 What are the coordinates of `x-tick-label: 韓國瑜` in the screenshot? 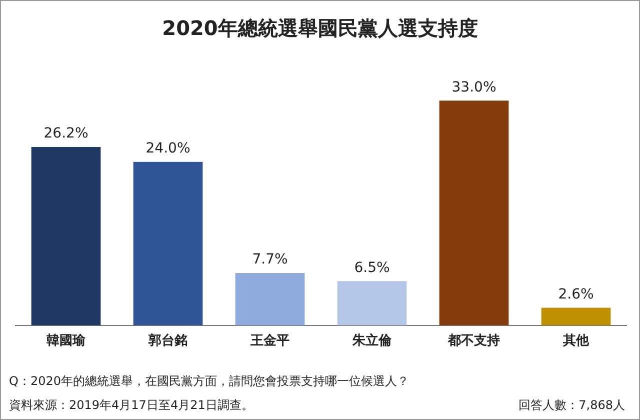 It's located at (66, 341).